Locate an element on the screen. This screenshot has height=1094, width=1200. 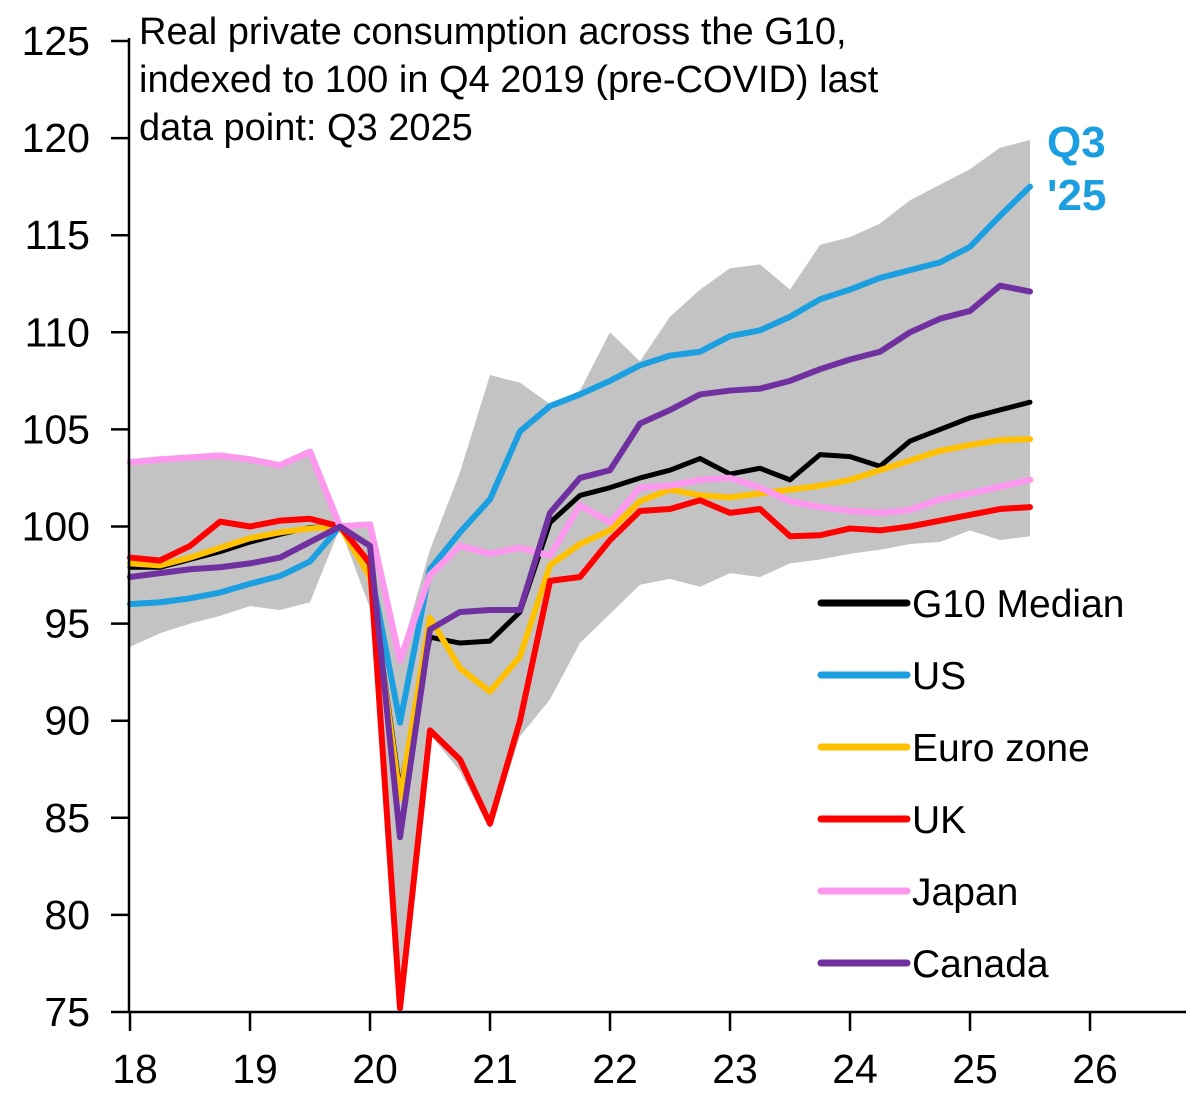
x-tick-label: 20 is located at coordinates (375, 1069).